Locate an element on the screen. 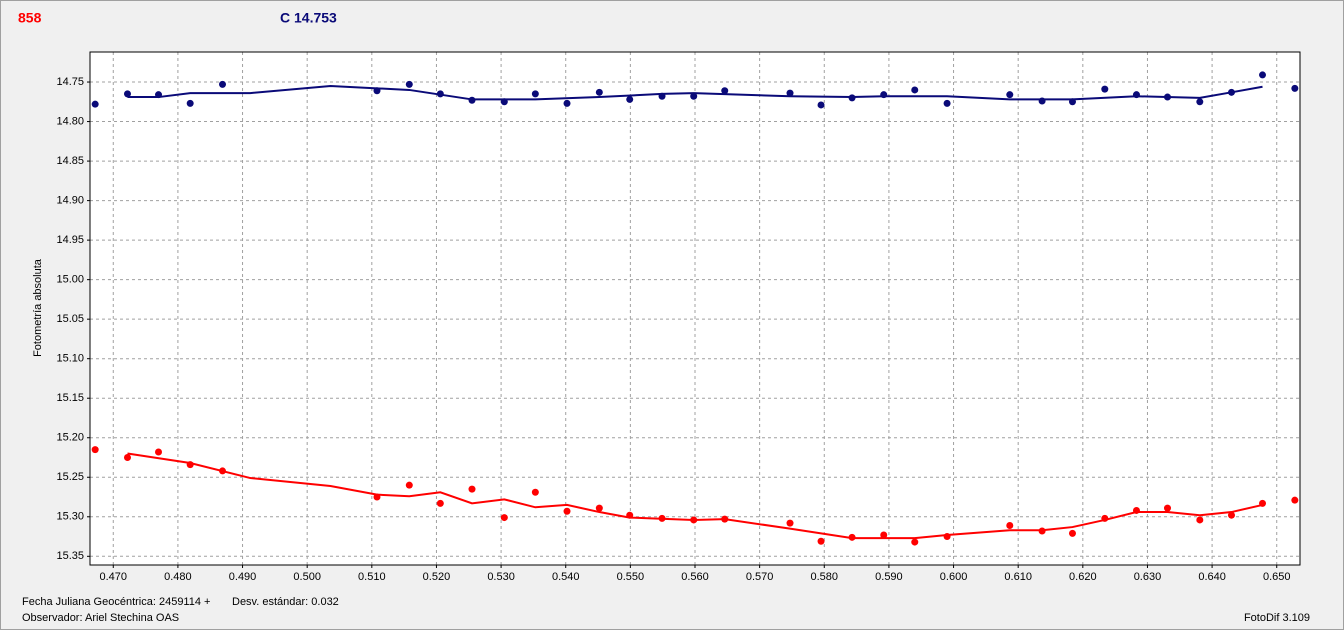 The height and width of the screenshot is (630, 1344). x-tick-label: 0.600 is located at coordinates (954, 577).